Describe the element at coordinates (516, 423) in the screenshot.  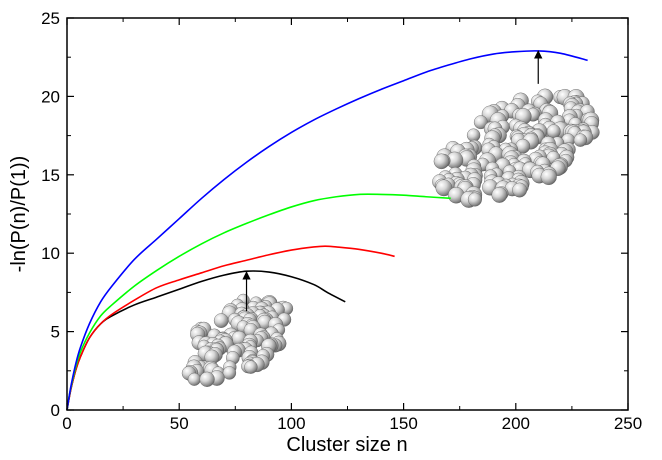
I see `x-tick-label: 200` at that location.